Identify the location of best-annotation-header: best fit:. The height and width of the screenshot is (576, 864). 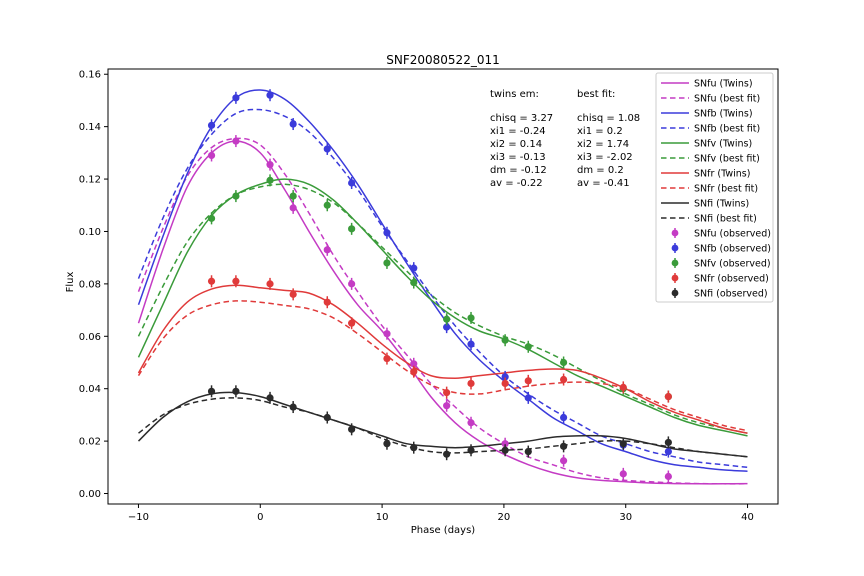
(596, 94).